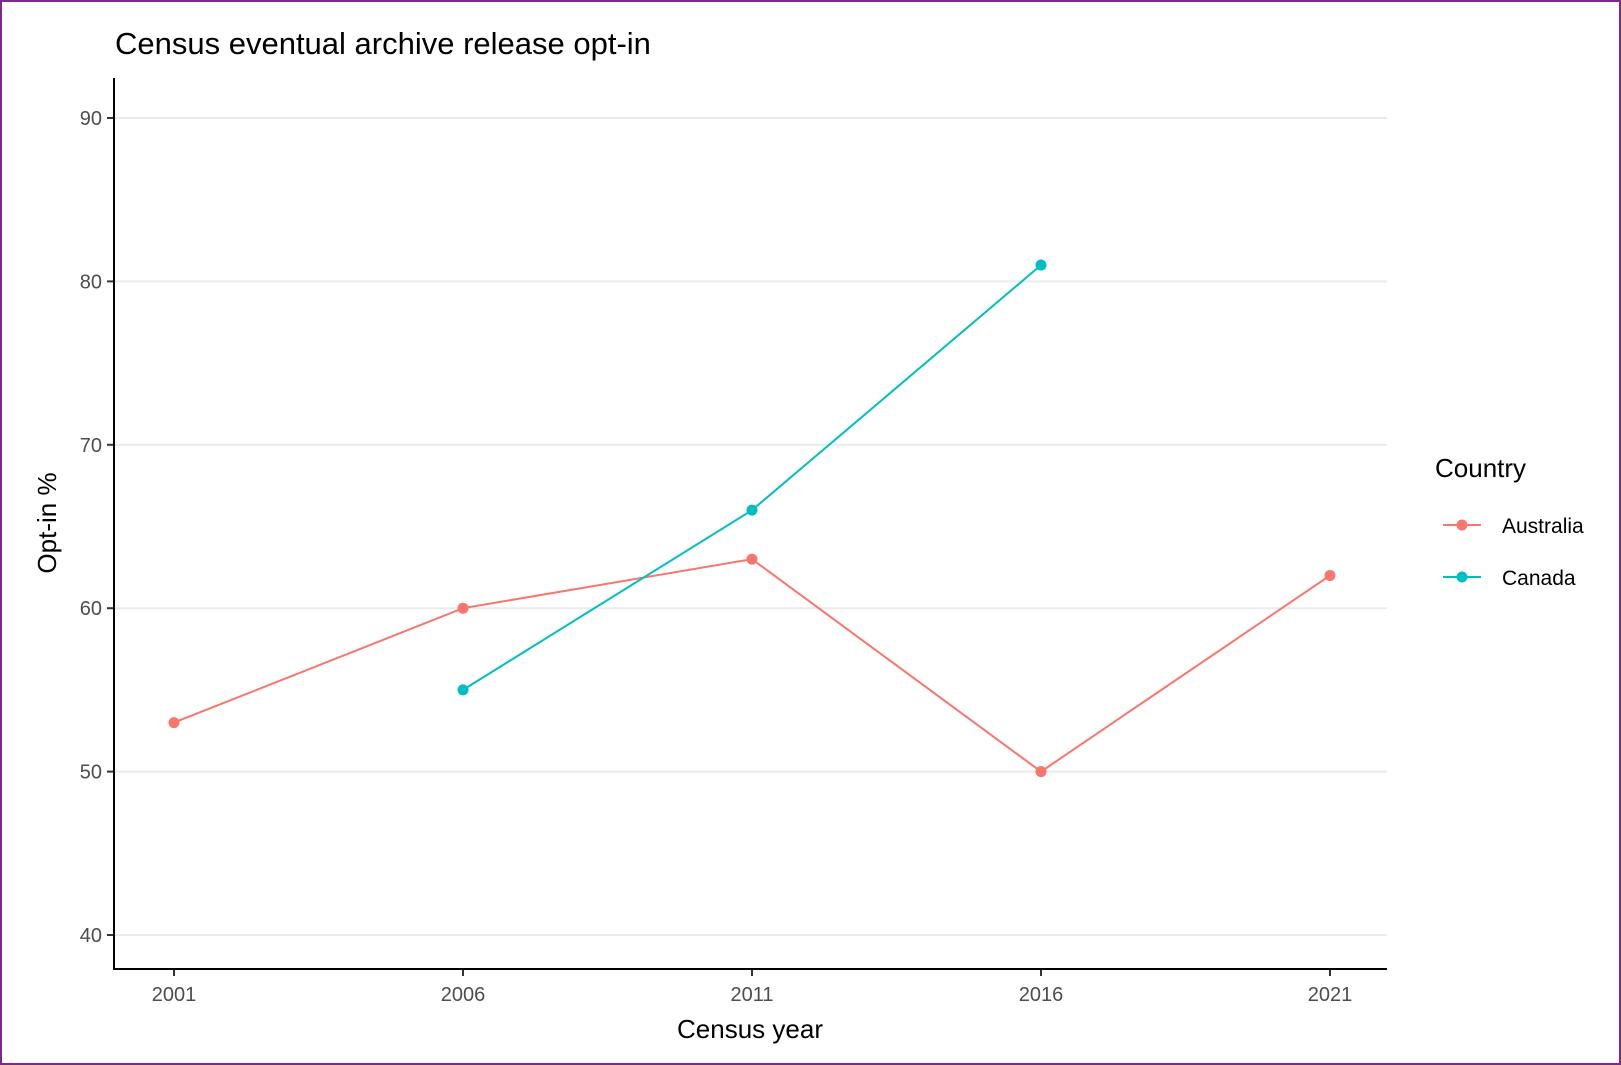 The height and width of the screenshot is (1065, 1621). What do you see at coordinates (1462, 525) in the screenshot?
I see `legend-key-australia-point` at bounding box center [1462, 525].